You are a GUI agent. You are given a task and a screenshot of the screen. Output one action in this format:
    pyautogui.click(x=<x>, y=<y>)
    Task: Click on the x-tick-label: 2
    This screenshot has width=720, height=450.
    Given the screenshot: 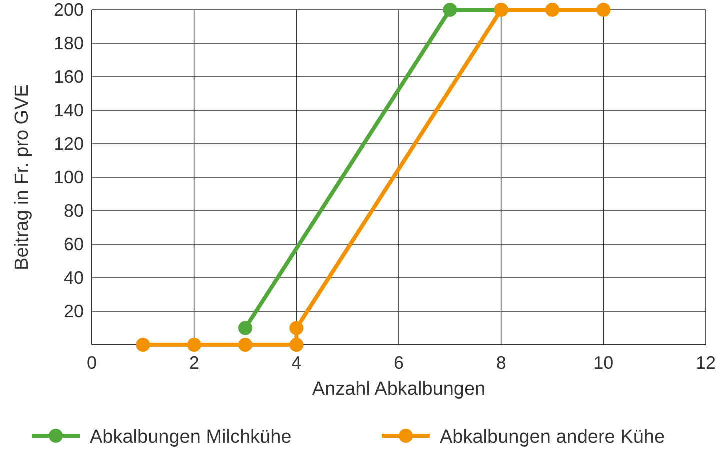 What is the action you would take?
    pyautogui.click(x=194, y=363)
    